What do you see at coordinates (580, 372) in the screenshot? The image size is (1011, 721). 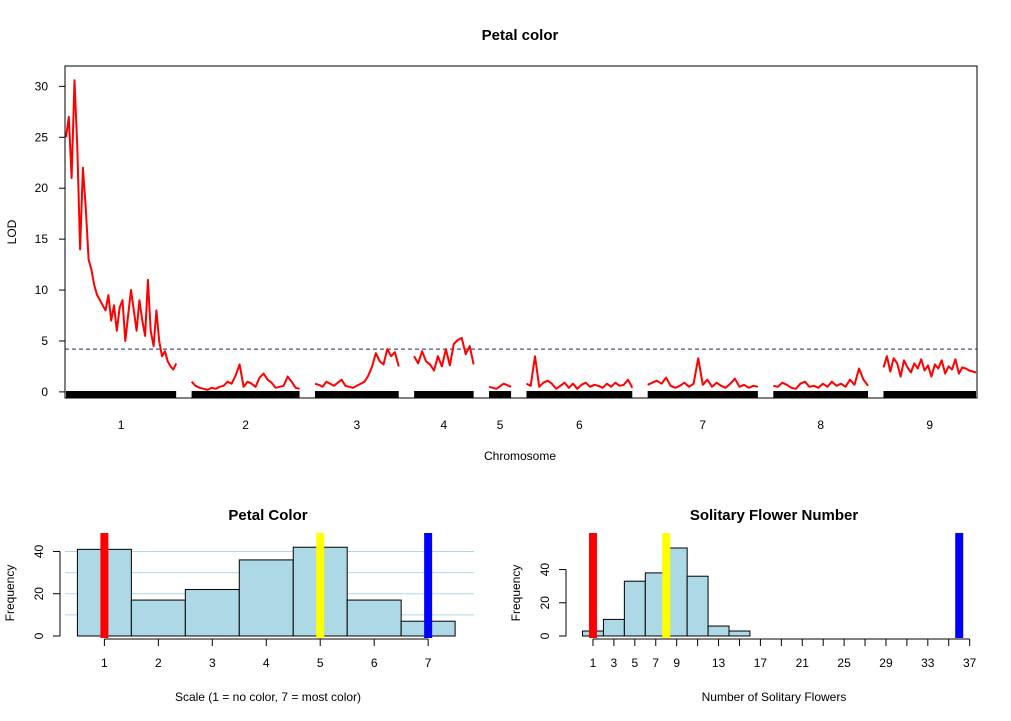 I see `lod-curve-chr6` at bounding box center [580, 372].